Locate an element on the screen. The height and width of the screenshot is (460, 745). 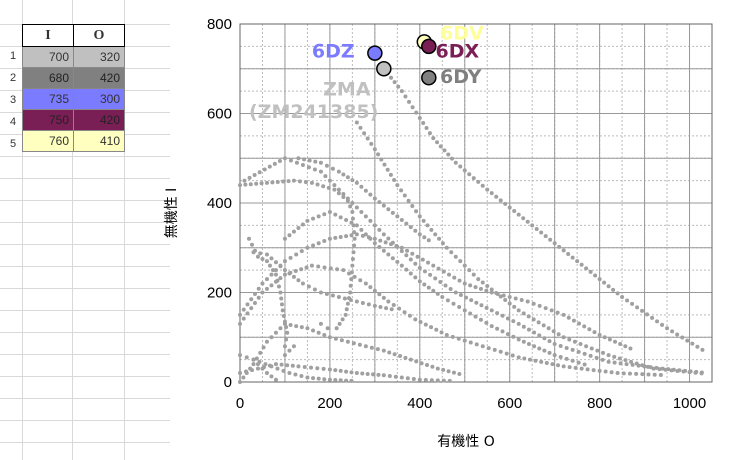
table-cell-O: 320 is located at coordinates (99, 57).